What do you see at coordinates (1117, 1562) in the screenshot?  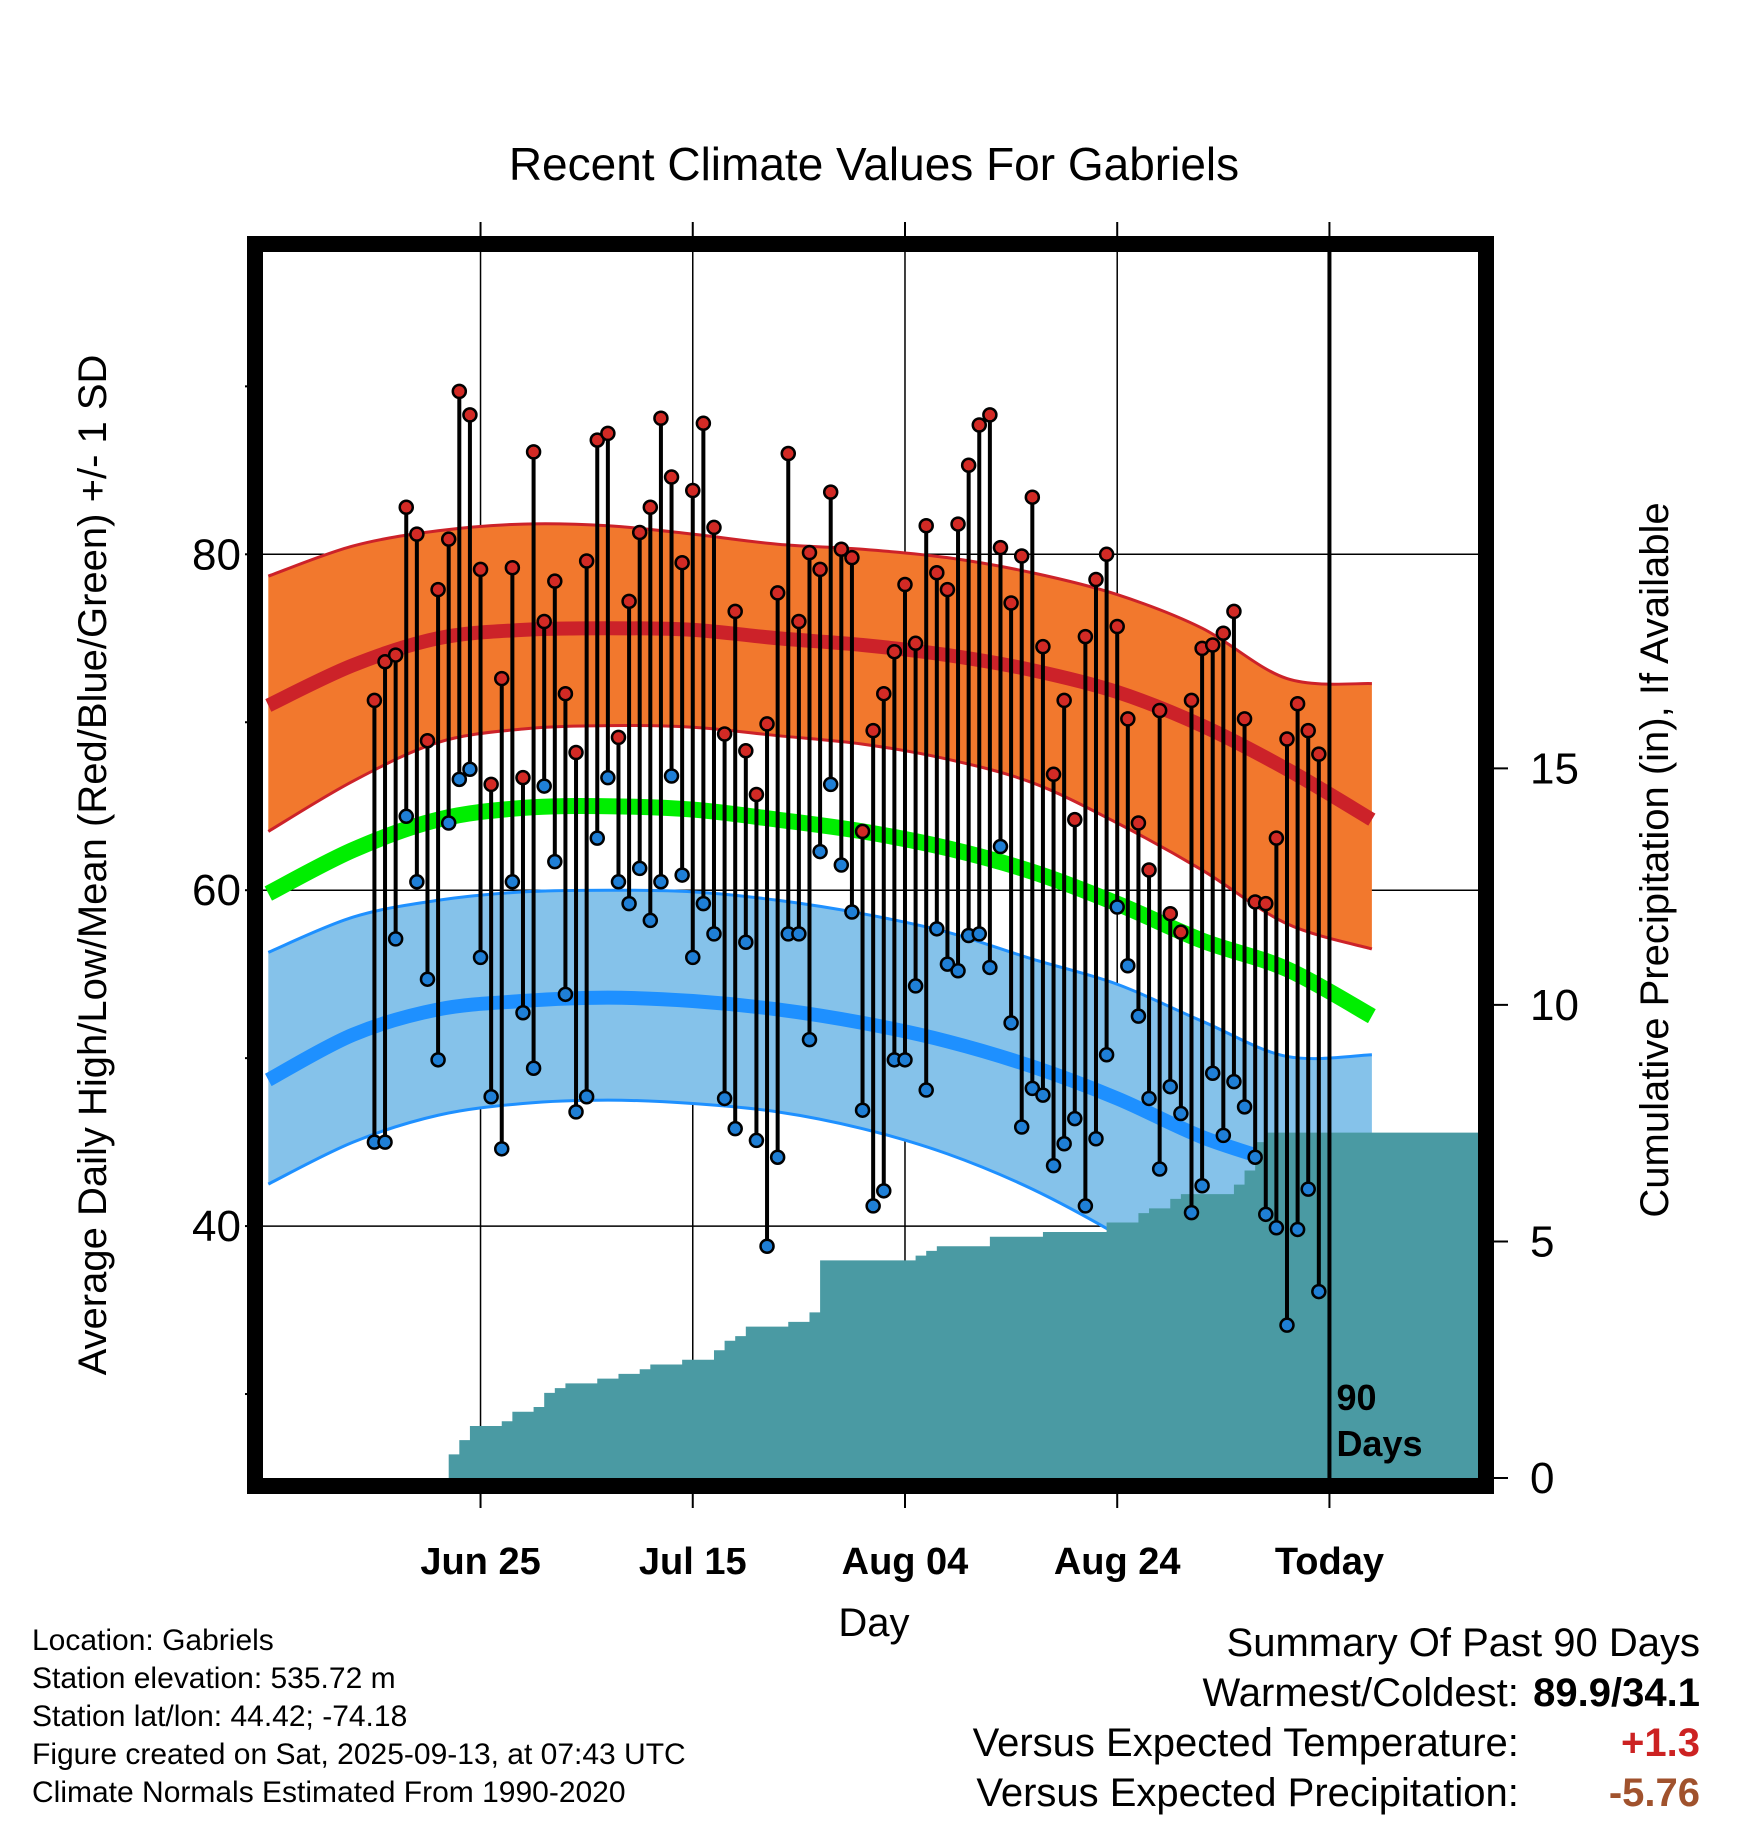 I see `x-tick-label: Aug 24` at bounding box center [1117, 1562].